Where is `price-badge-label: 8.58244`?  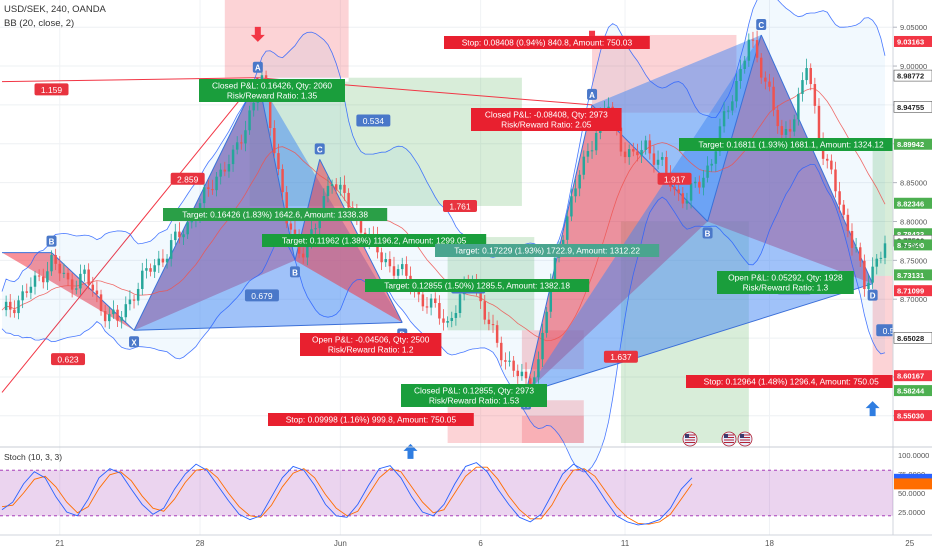
price-badge-label: 8.58244 is located at coordinates (911, 391).